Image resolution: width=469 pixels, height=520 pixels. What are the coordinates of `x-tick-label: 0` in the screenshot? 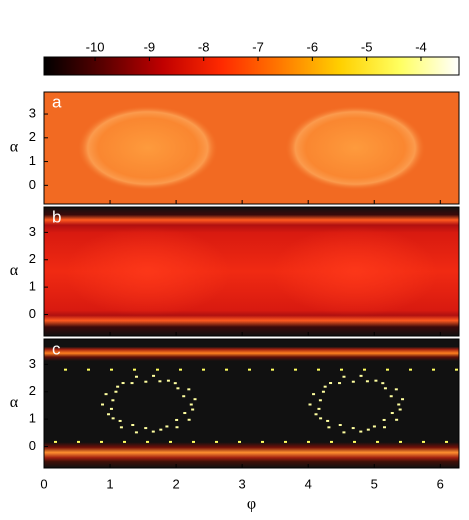 It's located at (43, 483).